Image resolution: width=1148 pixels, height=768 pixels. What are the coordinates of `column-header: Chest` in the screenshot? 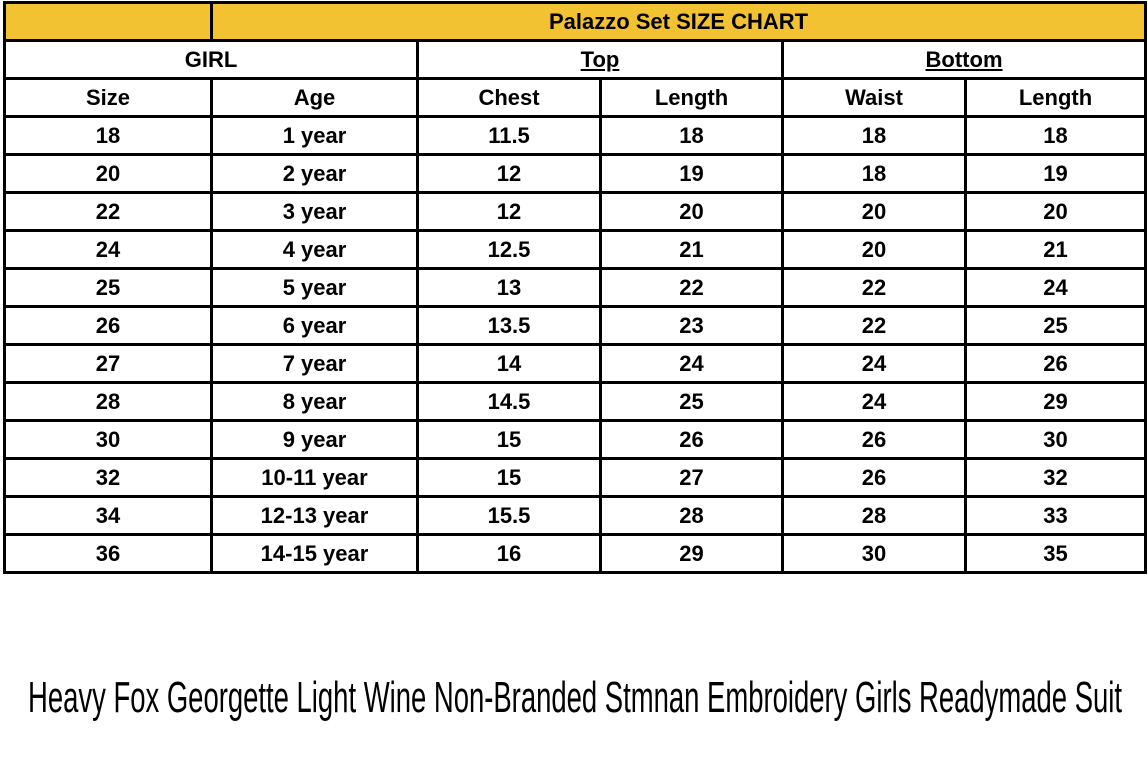 It's located at (509, 97).